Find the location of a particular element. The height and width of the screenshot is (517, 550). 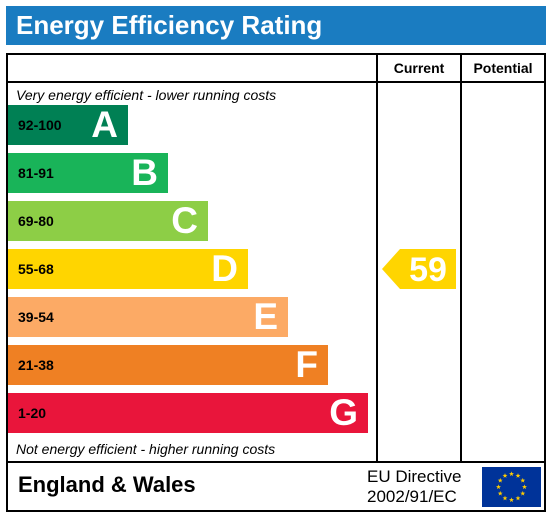

rating-band-range: 39-54 is located at coordinates (36, 317).